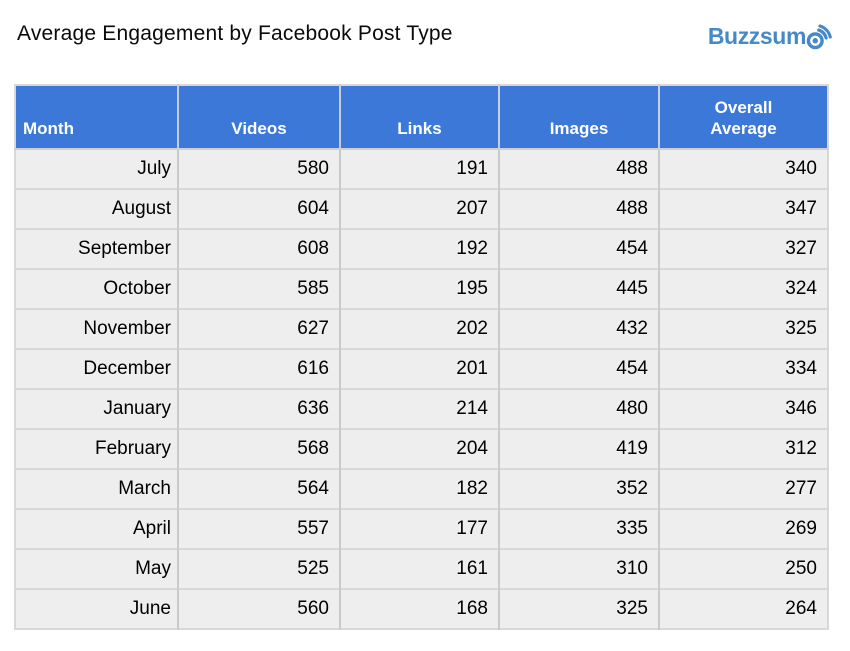 This screenshot has height=651, width=850. I want to click on overall-average-cell: 327, so click(743, 248).